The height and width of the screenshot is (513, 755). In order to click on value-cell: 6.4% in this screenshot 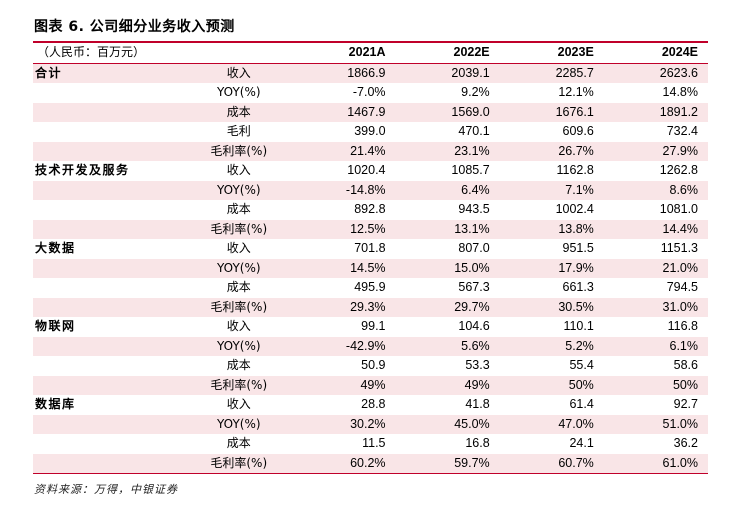, I will do `click(475, 189)`.